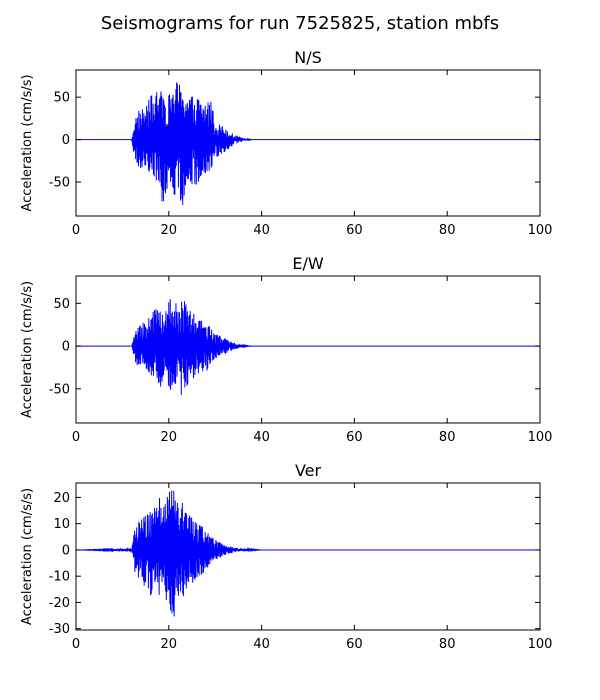 The width and height of the screenshot is (600, 700). What do you see at coordinates (308, 57) in the screenshot?
I see `panel-title: N/S` at bounding box center [308, 57].